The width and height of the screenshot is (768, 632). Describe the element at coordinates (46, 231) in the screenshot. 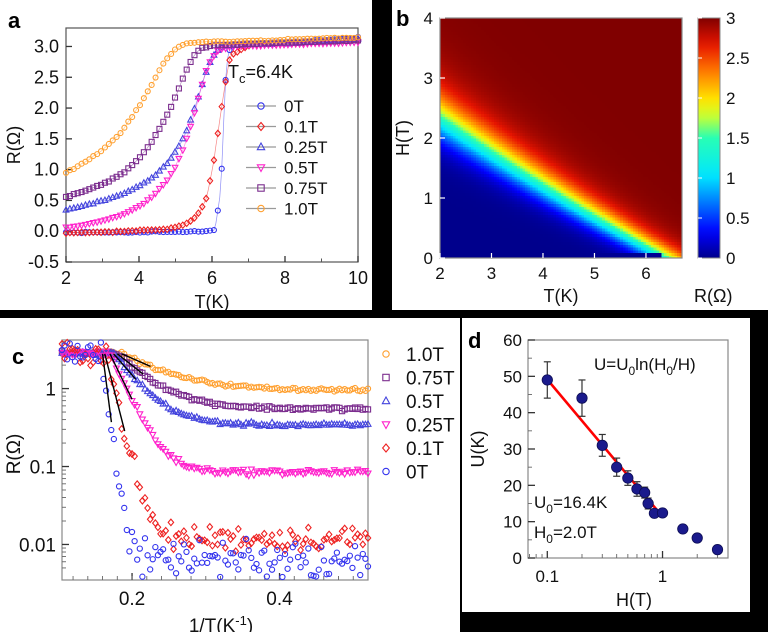

I see `svg-text: 0.0` at that location.